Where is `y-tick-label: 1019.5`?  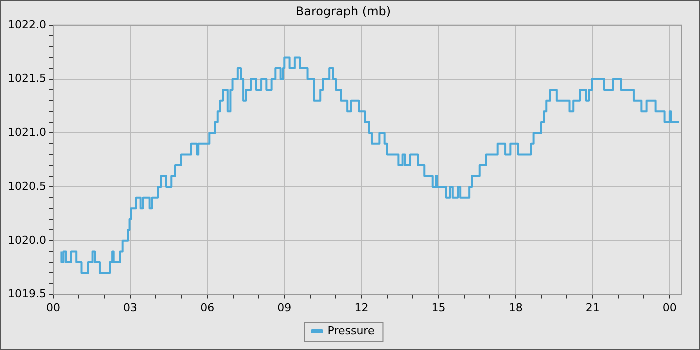 y-tick-label: 1019.5 is located at coordinates (27, 294).